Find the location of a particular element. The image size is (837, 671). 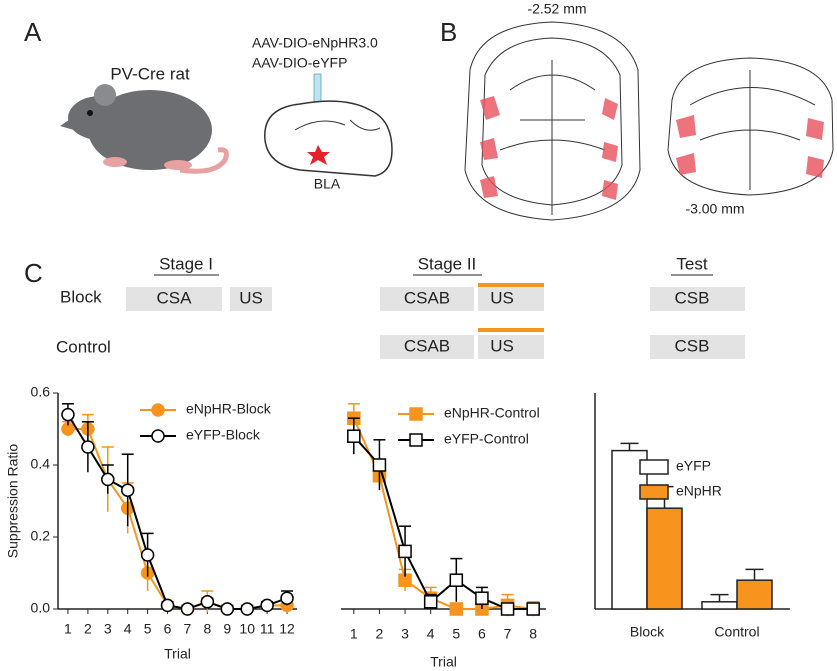

group-label: Control is located at coordinates (83, 346).